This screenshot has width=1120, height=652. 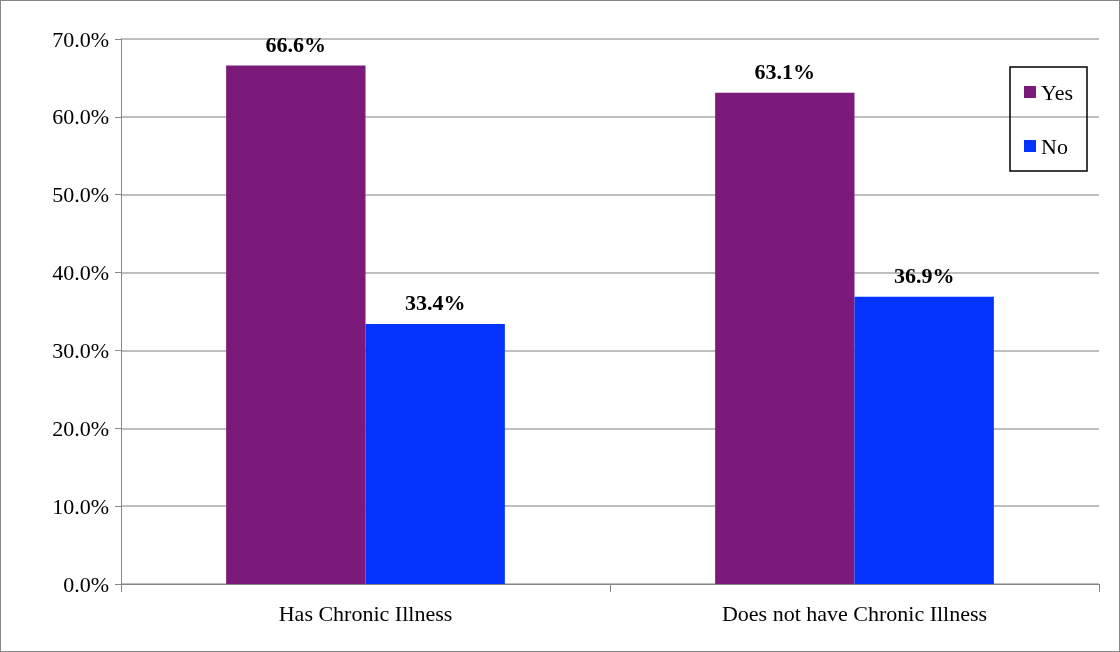 I want to click on y-tick-label: 0.0%, so click(x=86, y=584).